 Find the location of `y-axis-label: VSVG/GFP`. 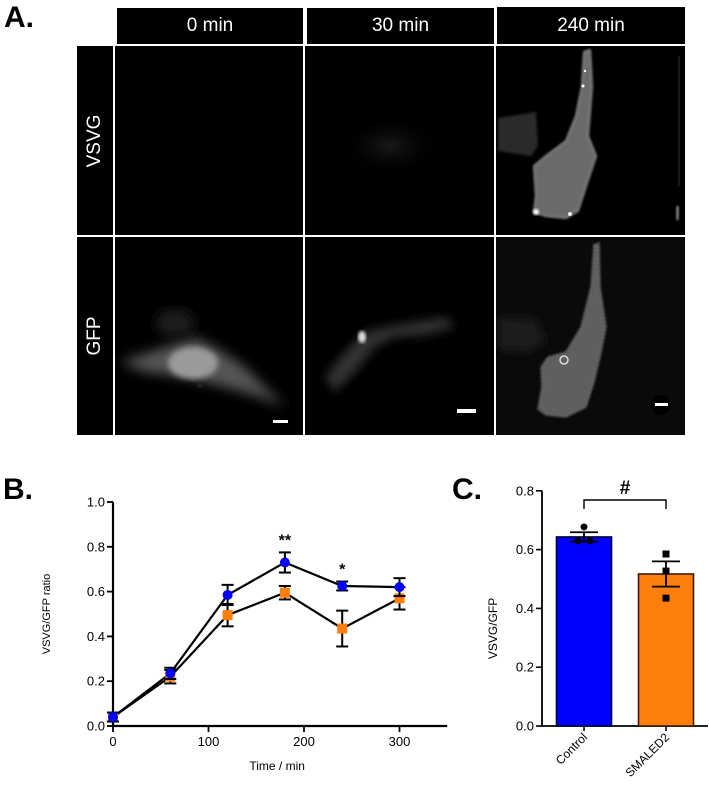

y-axis-label: VSVG/GFP is located at coordinates (493, 628).